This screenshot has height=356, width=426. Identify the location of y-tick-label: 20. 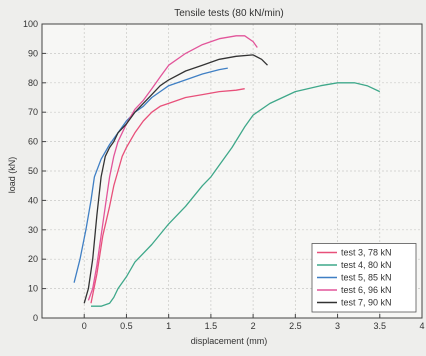
(33, 259).